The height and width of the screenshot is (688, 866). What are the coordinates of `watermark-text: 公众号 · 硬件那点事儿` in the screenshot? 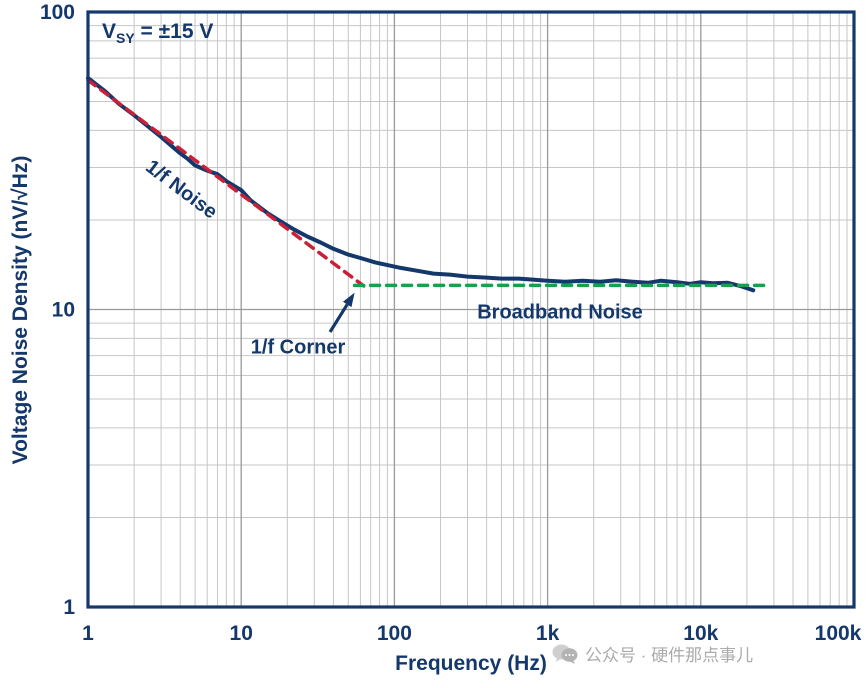 It's located at (669, 655).